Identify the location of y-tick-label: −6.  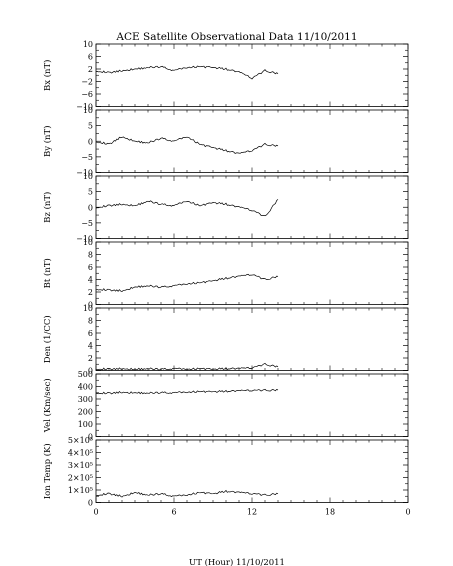
(87, 94).